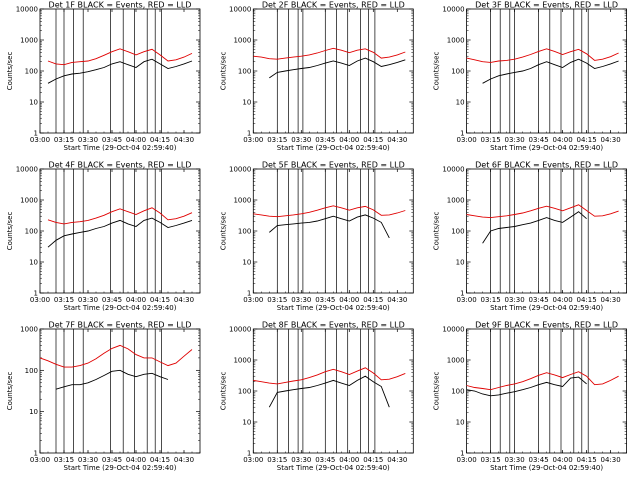 This screenshot has height=480, width=640. I want to click on chart-title: Det 9F BLACK = Events, RED = LLD, so click(546, 325).